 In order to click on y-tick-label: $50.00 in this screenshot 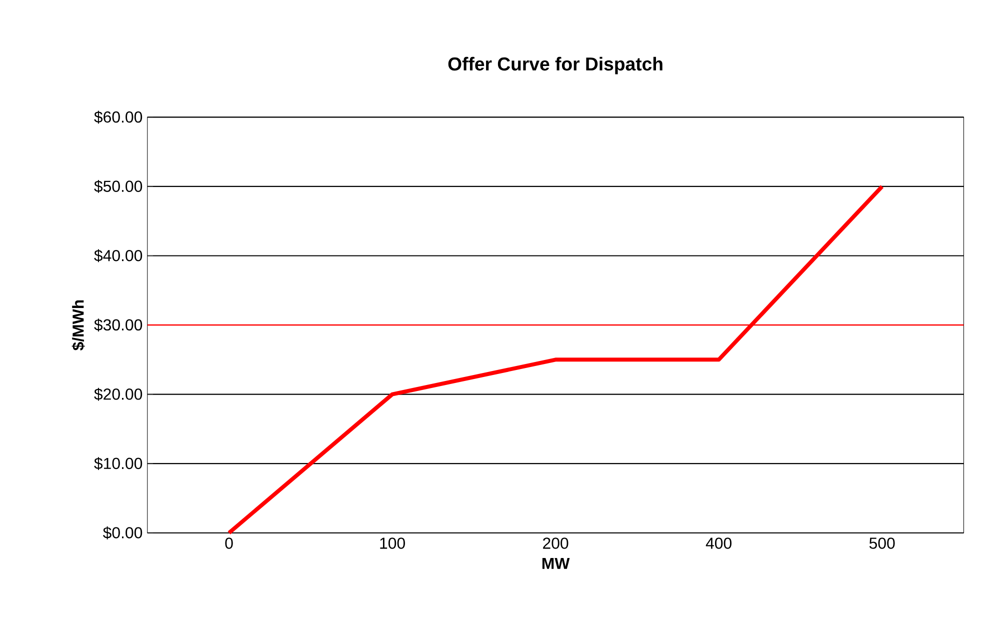, I will do `click(118, 186)`.